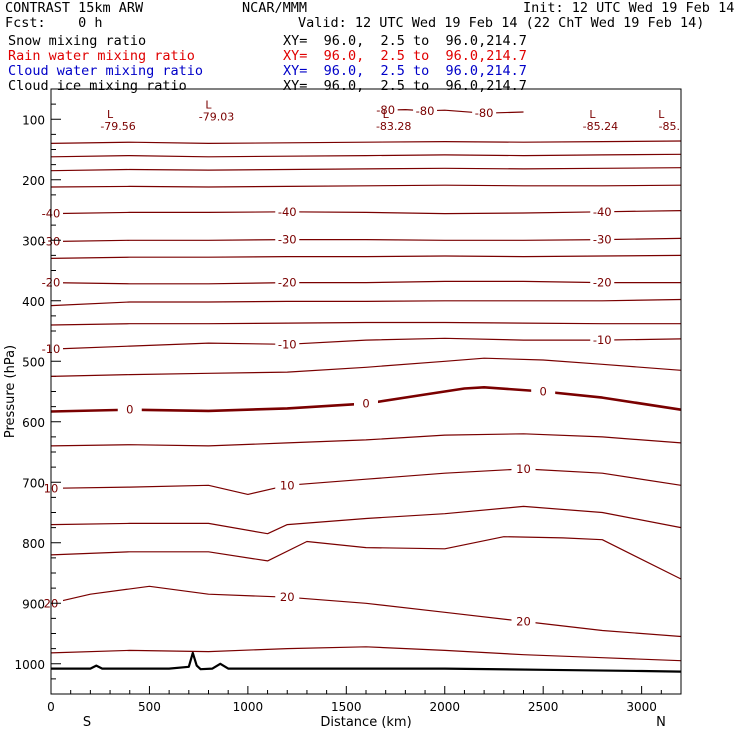 This screenshot has width=740, height=740. I want to click on low-center-value: -79.03, so click(216, 116).